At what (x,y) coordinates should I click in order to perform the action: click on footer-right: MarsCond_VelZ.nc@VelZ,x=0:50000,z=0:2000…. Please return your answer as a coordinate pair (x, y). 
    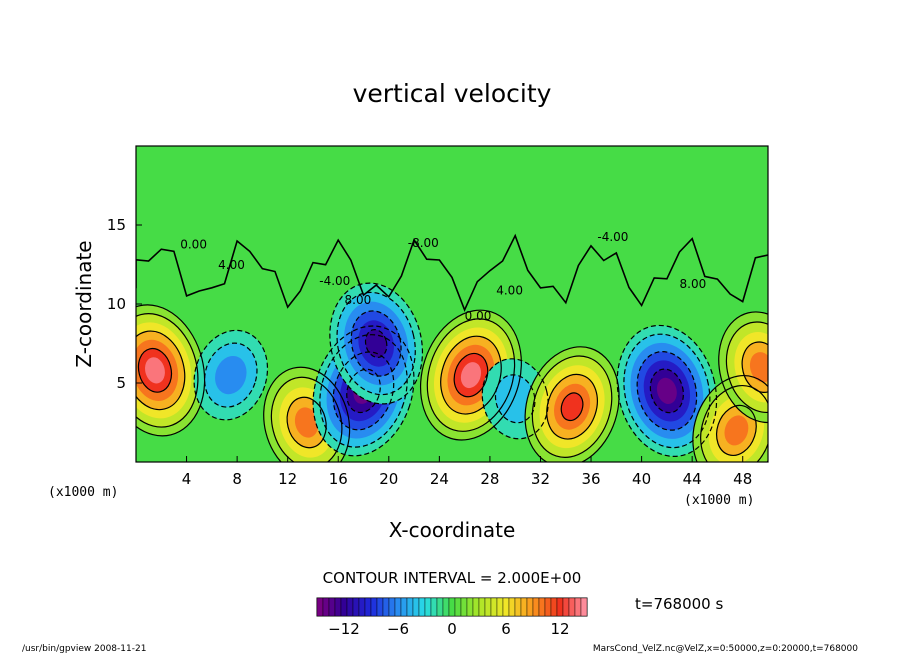
    Looking at the image, I should click on (725, 649).